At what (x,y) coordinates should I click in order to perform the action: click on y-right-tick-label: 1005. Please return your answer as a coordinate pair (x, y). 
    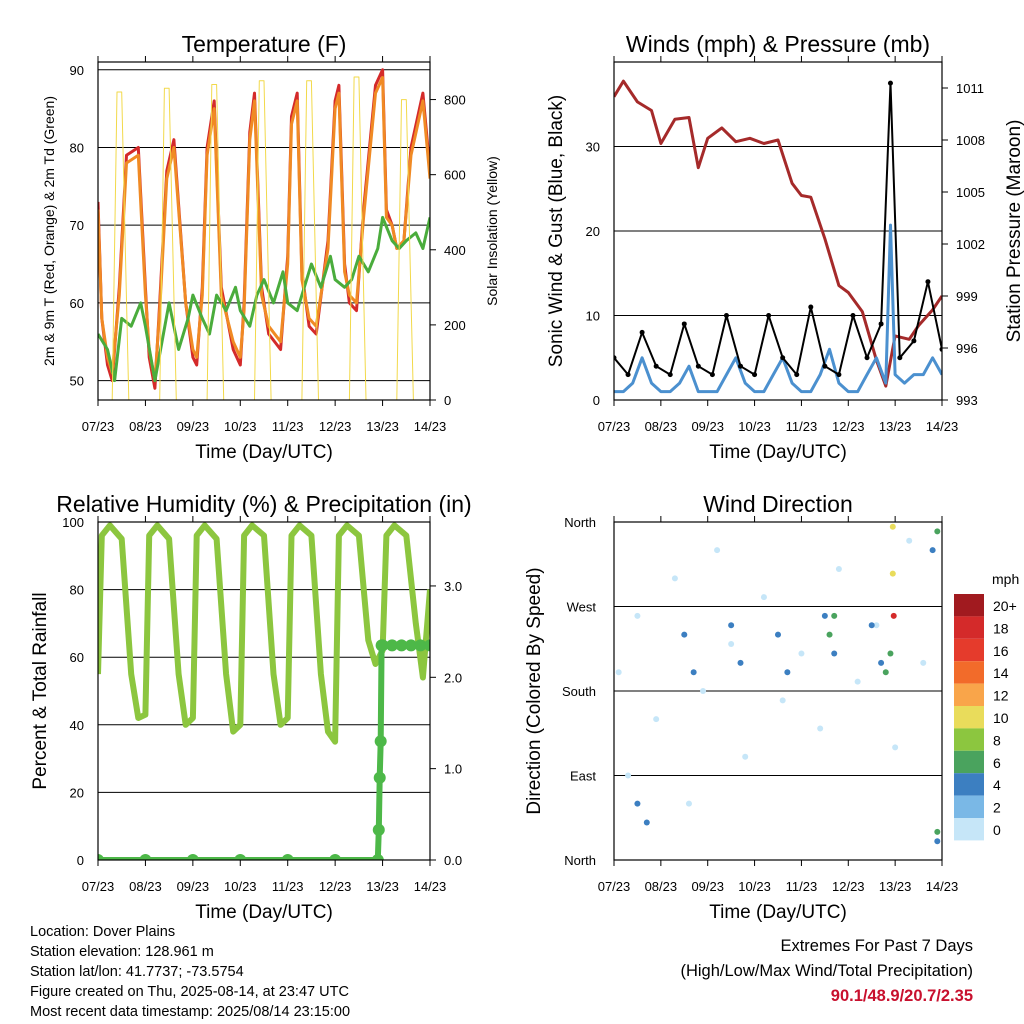
    Looking at the image, I should click on (970, 192).